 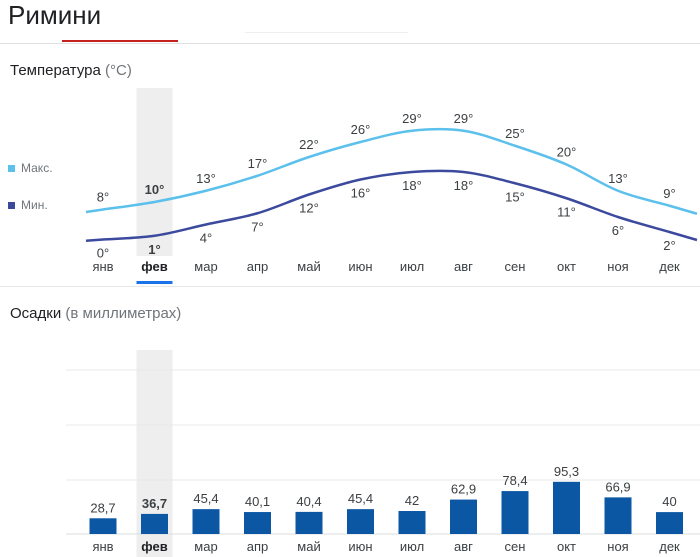 What do you see at coordinates (669, 266) in the screenshot?
I see `temp-month-label-12: дек` at bounding box center [669, 266].